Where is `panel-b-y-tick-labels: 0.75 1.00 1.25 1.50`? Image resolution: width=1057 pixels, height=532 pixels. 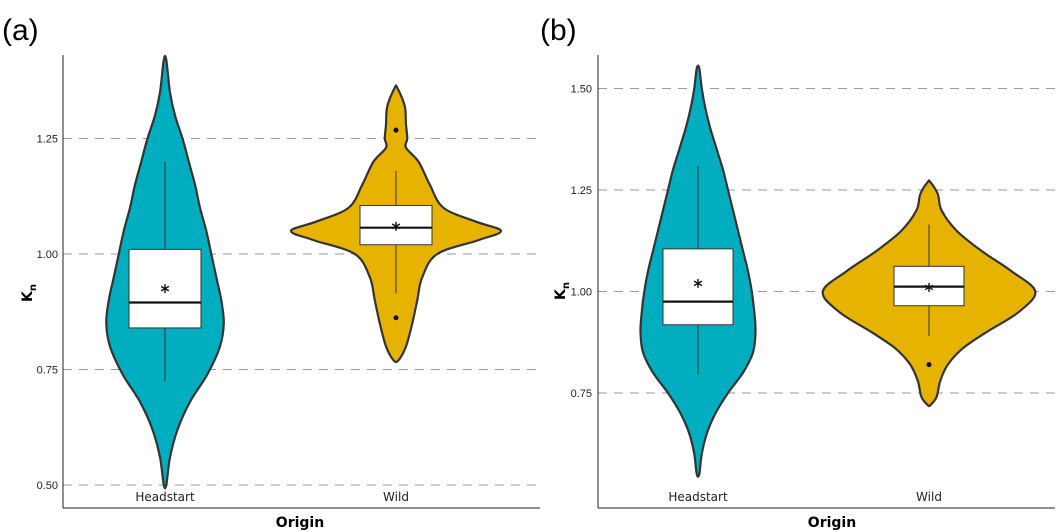 panel-b-y-tick-labels: 0.75 1.00 1.25 1.50 is located at coordinates (581, 242).